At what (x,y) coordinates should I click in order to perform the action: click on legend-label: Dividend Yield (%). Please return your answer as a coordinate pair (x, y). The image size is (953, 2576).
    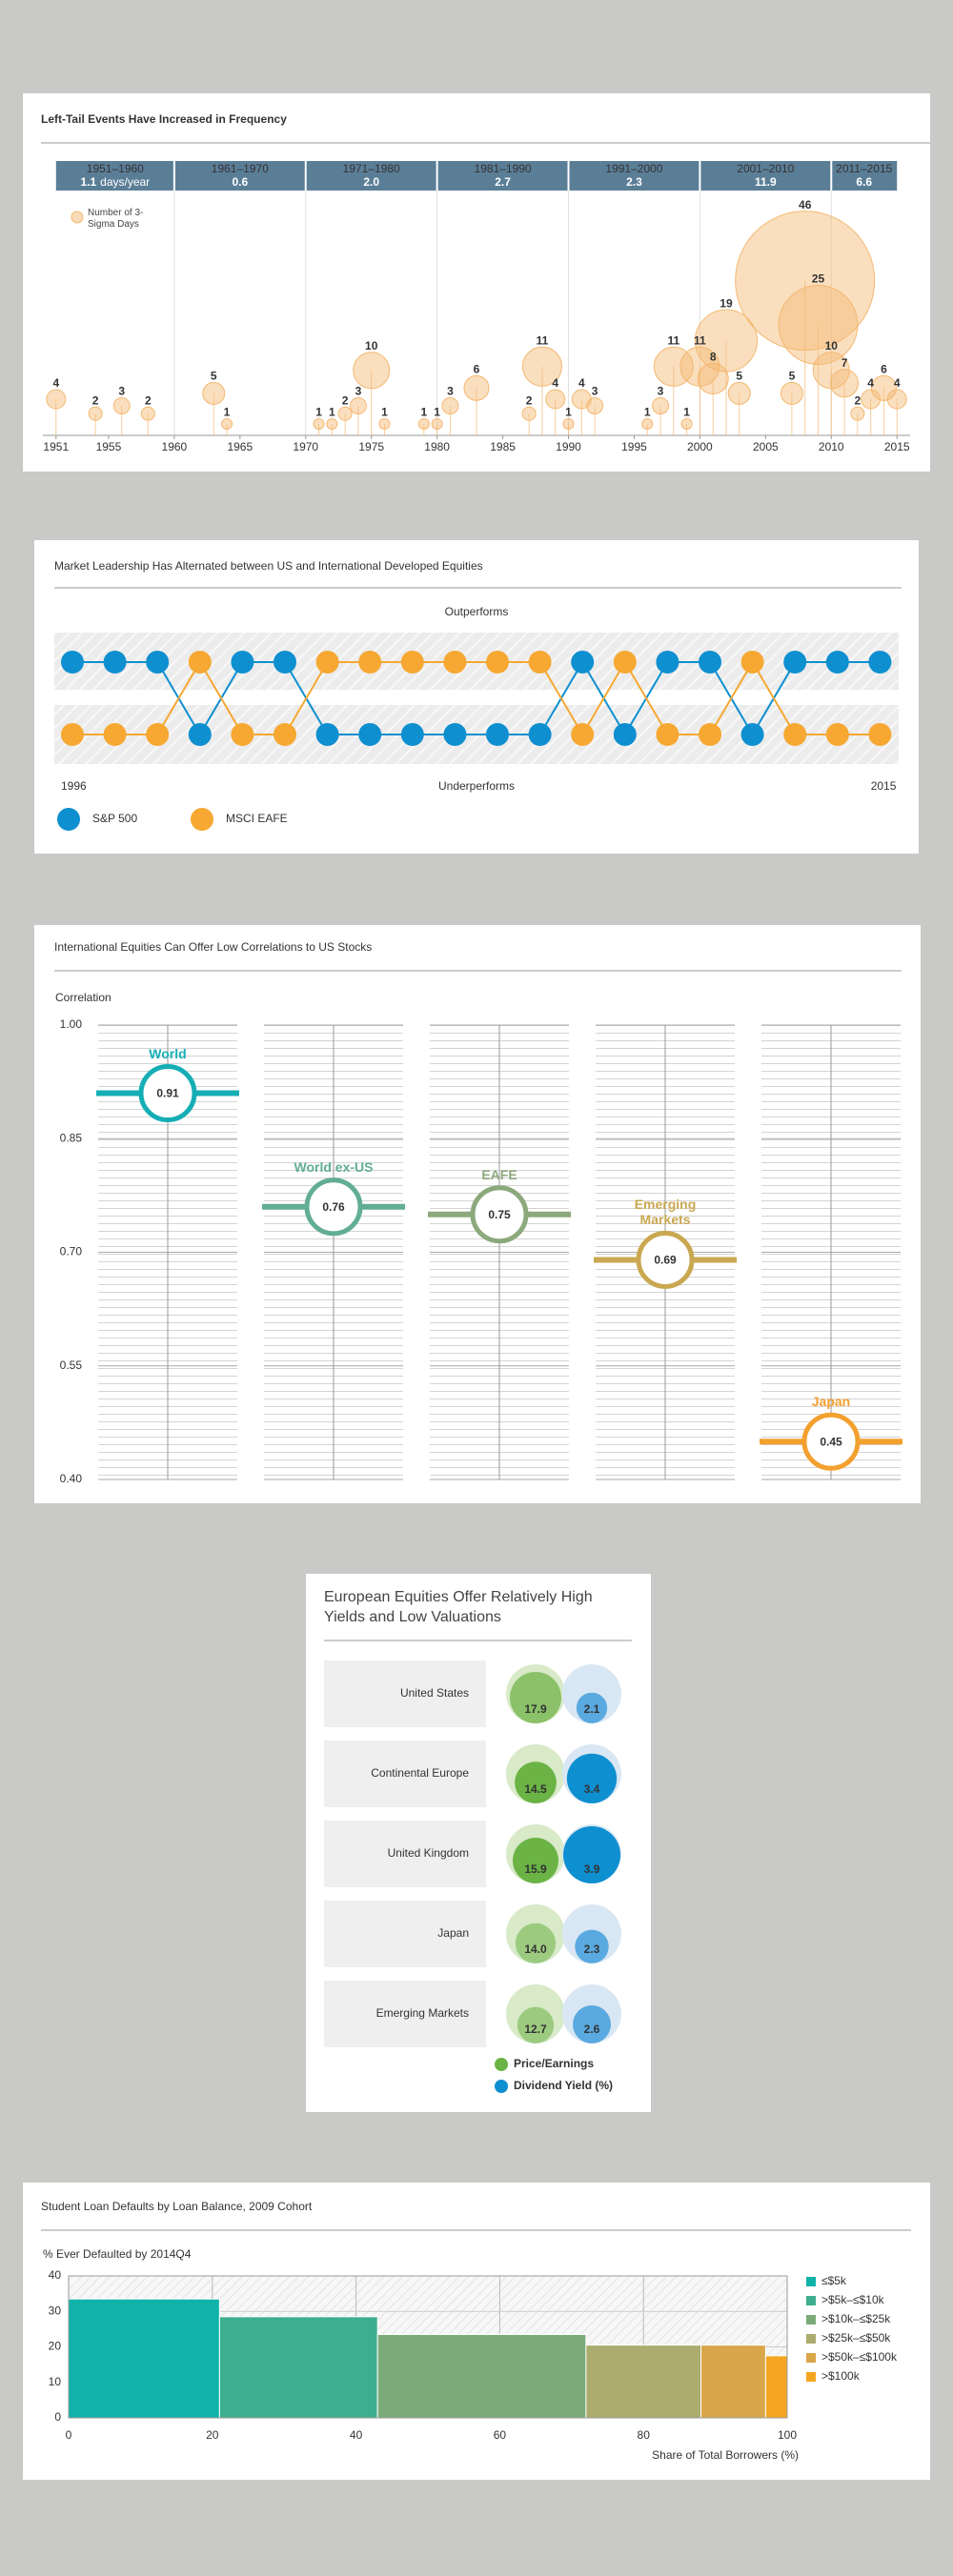
    Looking at the image, I should click on (564, 2085).